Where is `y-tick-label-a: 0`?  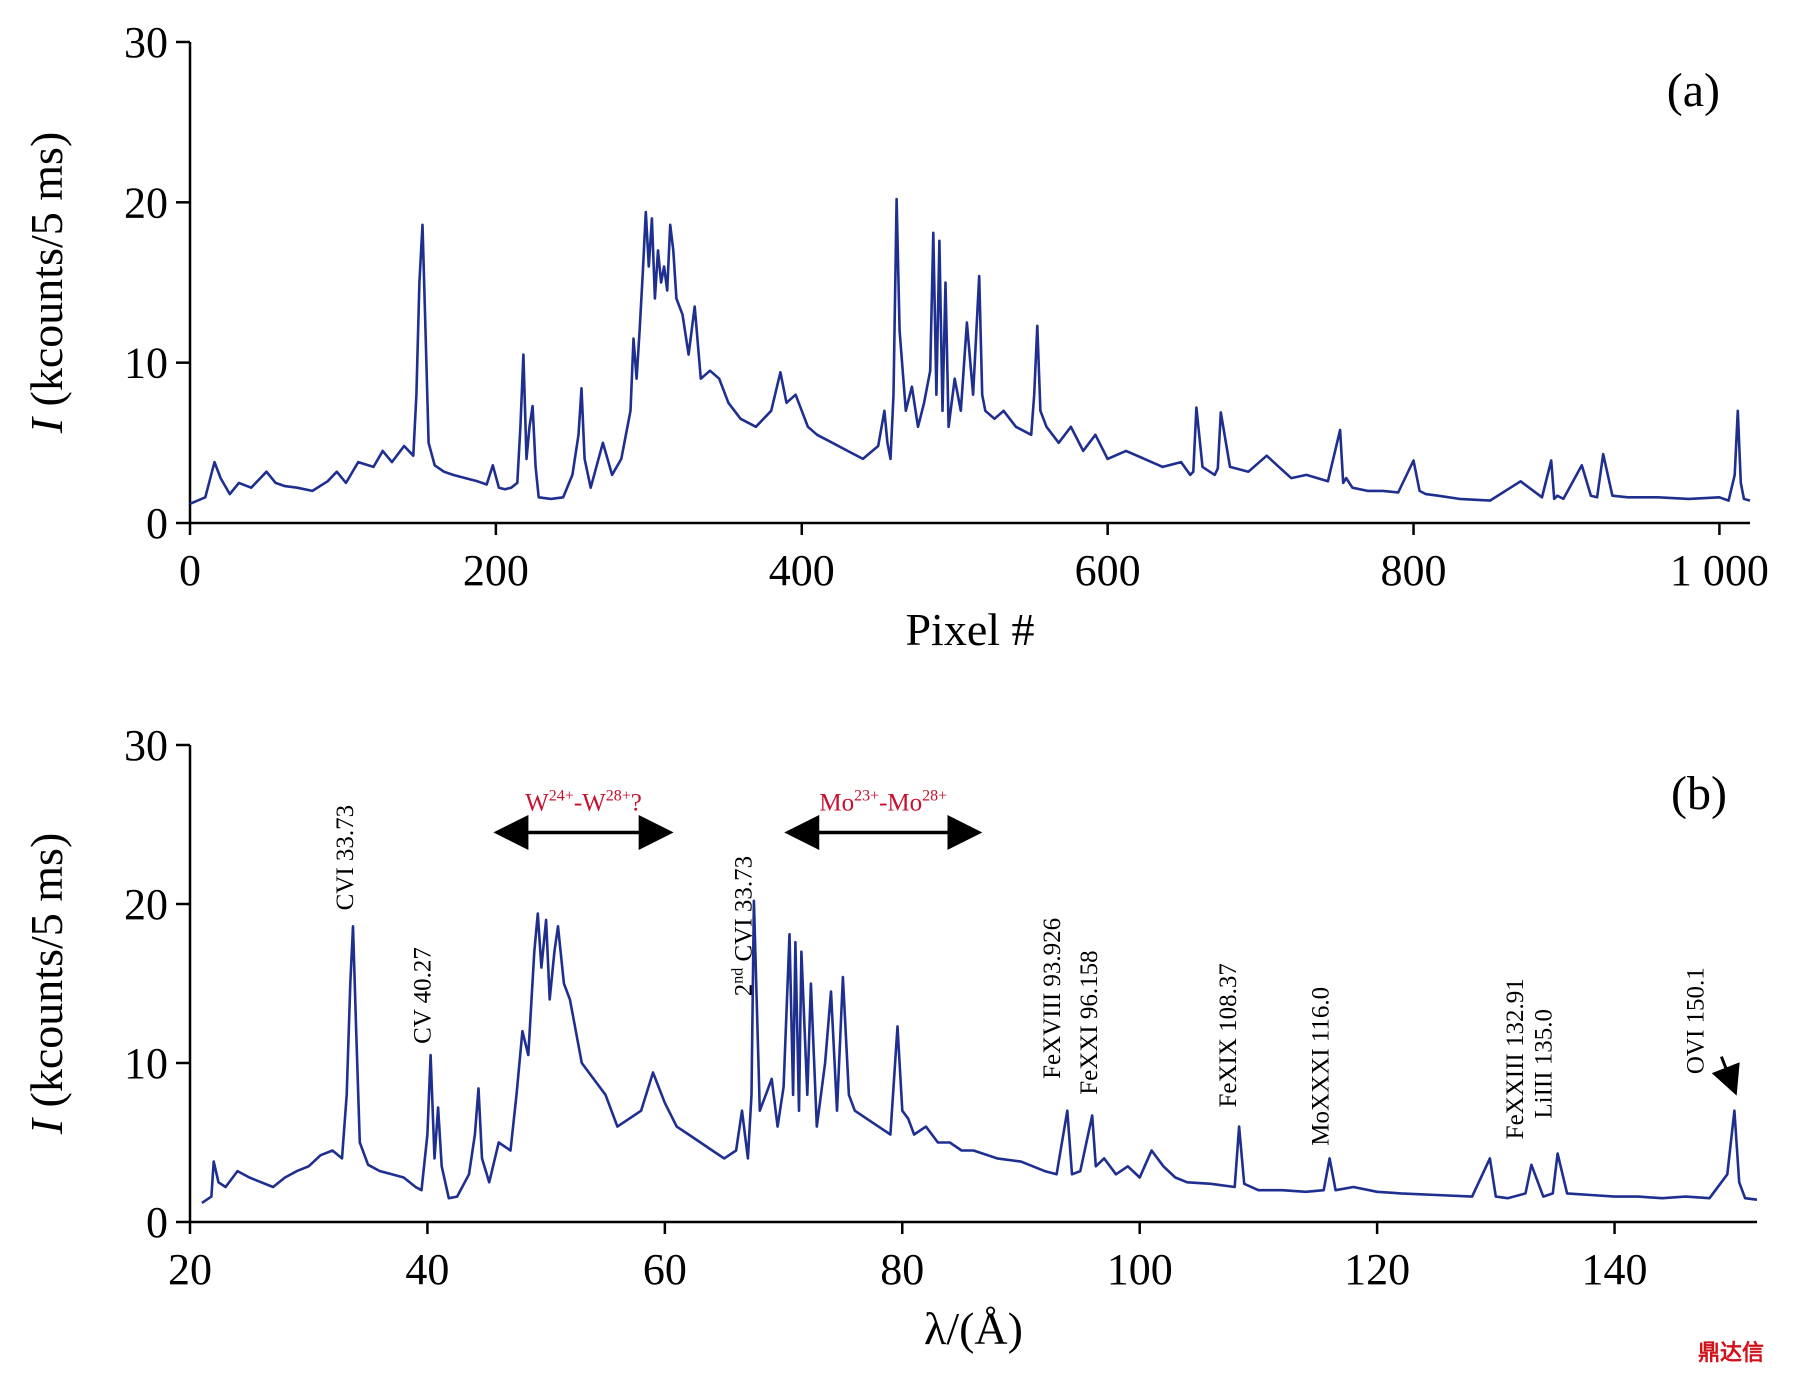
y-tick-label-a: 0 is located at coordinates (157, 523).